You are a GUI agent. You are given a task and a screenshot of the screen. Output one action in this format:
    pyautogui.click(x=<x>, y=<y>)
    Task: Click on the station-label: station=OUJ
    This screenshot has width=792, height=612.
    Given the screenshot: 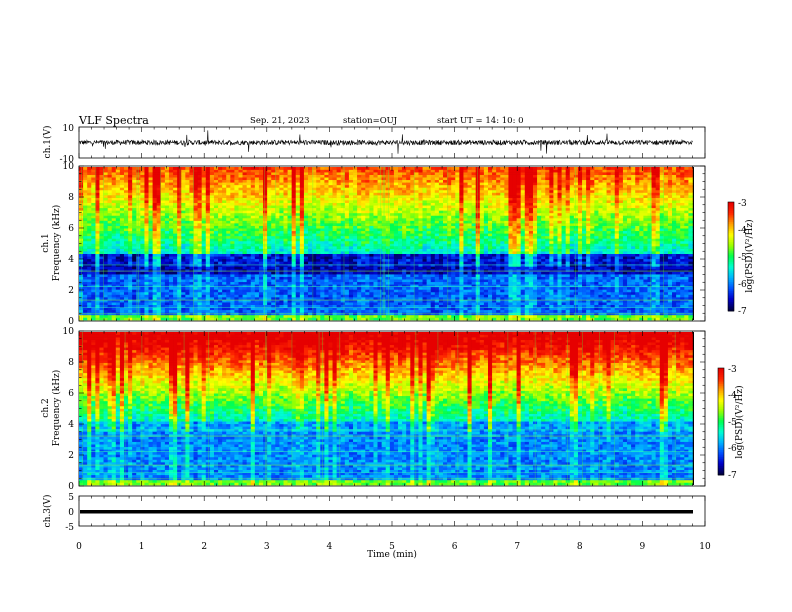 What is the action you would take?
    pyautogui.click(x=370, y=121)
    